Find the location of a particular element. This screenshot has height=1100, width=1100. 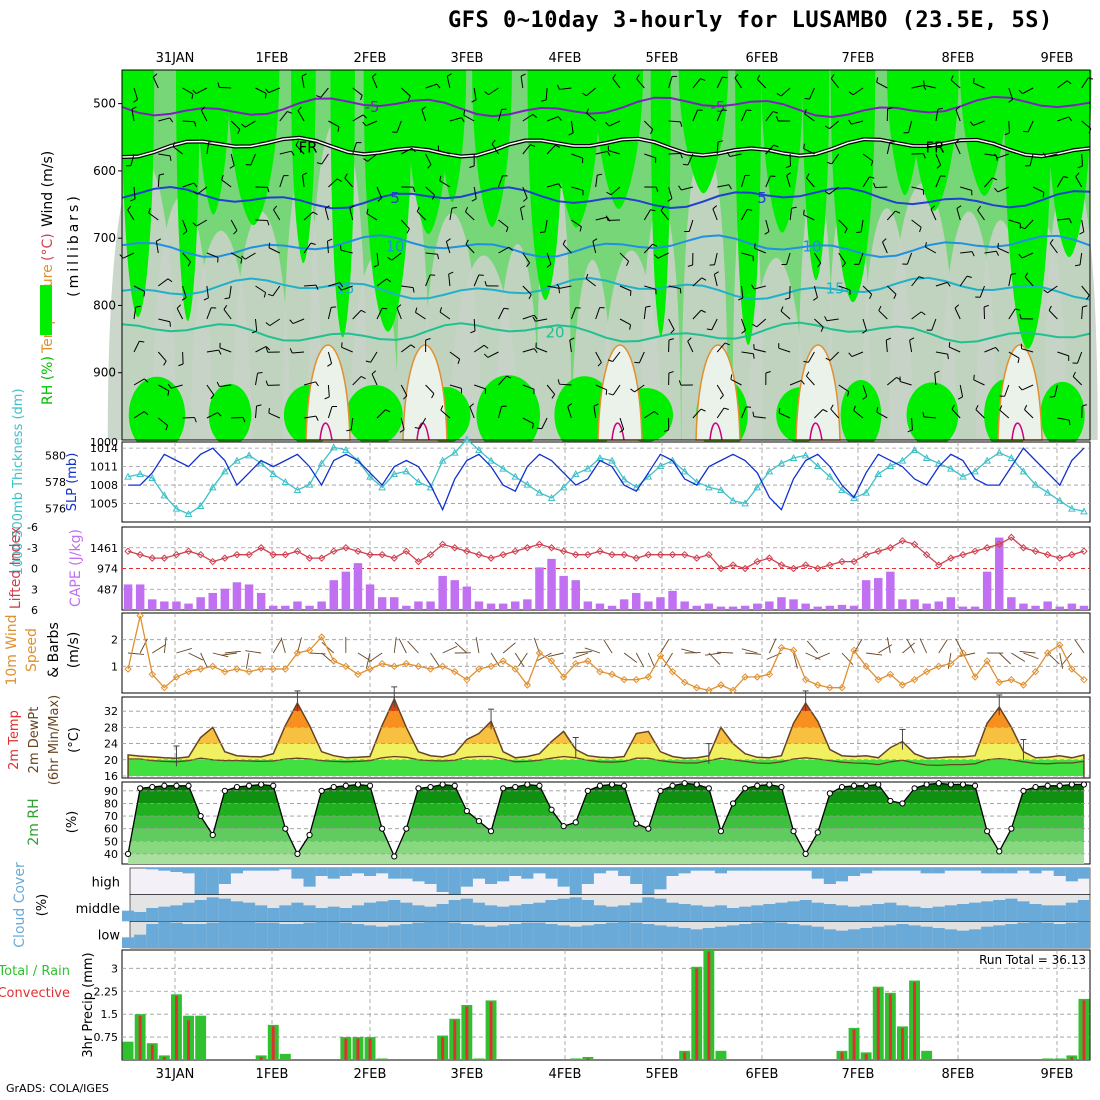

isotherm-label: -5 is located at coordinates (372, 107).